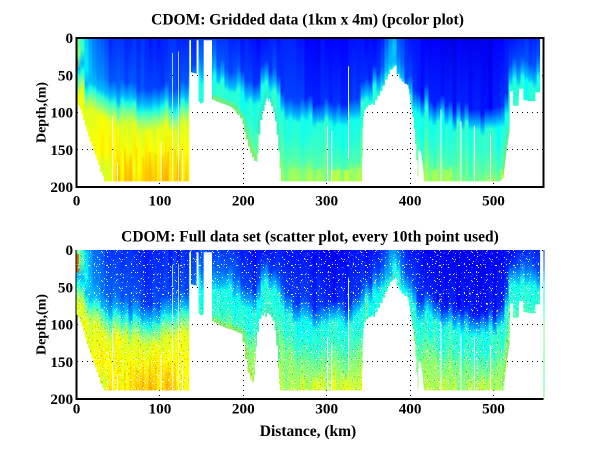  Describe the element at coordinates (308, 431) in the screenshot. I see `svg-text: Distance, (km)` at that location.